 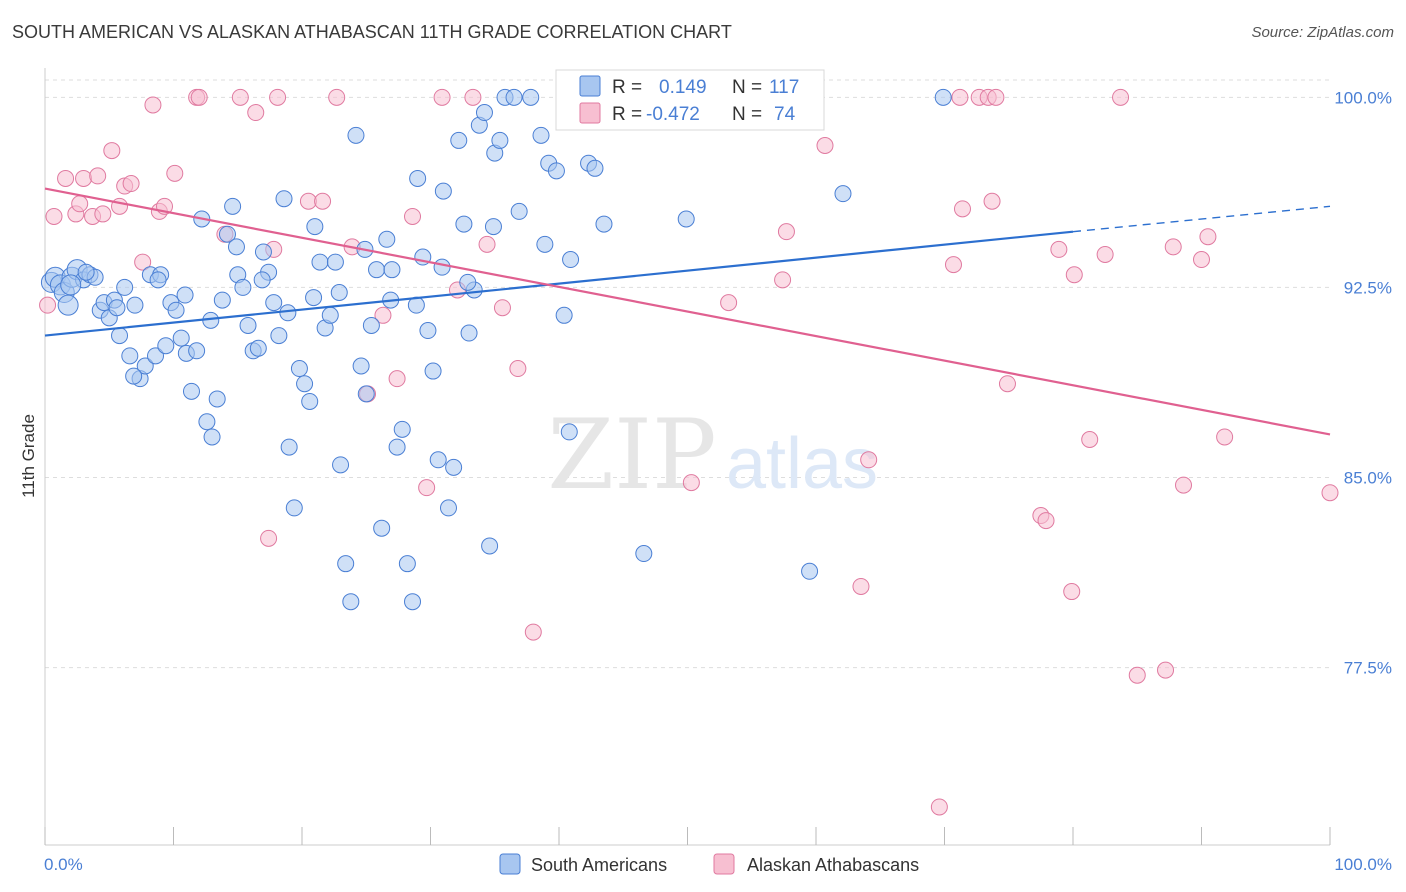 I want to click on x-axis-tick-labels: 0.0% 100.0%, so click(x=718, y=864).